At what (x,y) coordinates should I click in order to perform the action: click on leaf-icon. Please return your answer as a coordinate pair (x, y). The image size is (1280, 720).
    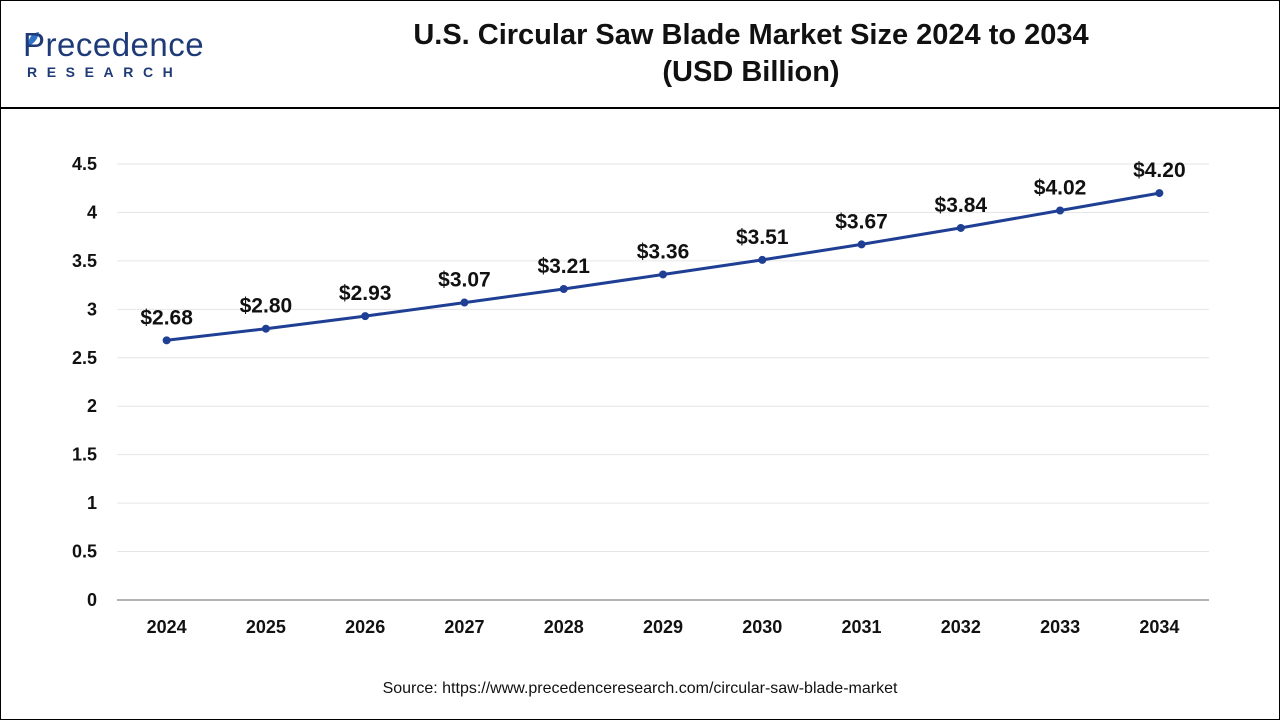
    Looking at the image, I should click on (33, 39).